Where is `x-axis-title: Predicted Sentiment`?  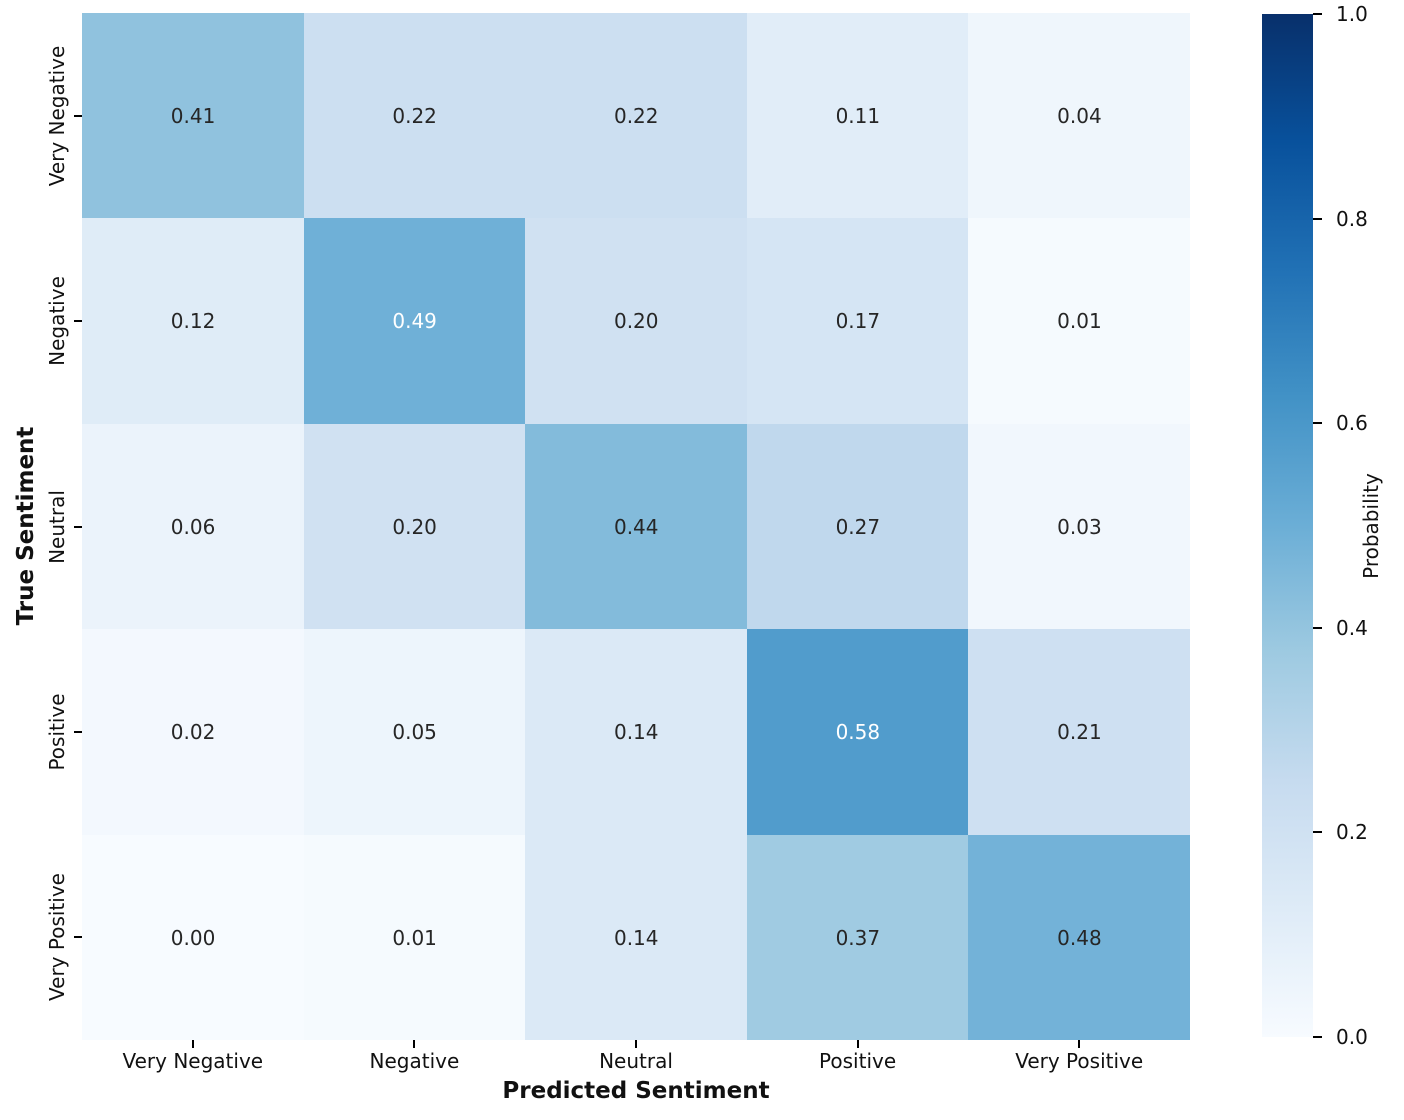 x-axis-title: Predicted Sentiment is located at coordinates (636, 1091).